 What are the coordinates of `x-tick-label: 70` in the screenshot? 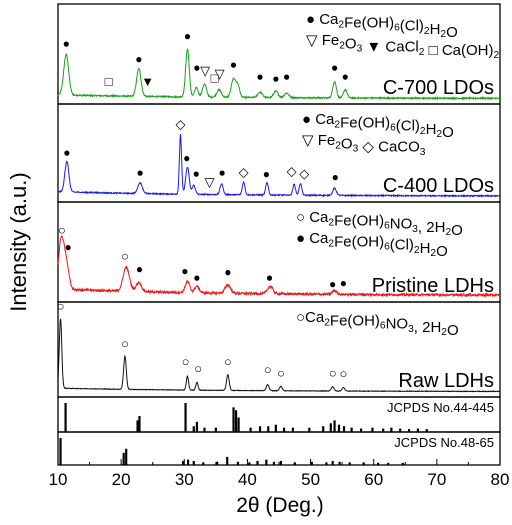 It's located at (436, 479).